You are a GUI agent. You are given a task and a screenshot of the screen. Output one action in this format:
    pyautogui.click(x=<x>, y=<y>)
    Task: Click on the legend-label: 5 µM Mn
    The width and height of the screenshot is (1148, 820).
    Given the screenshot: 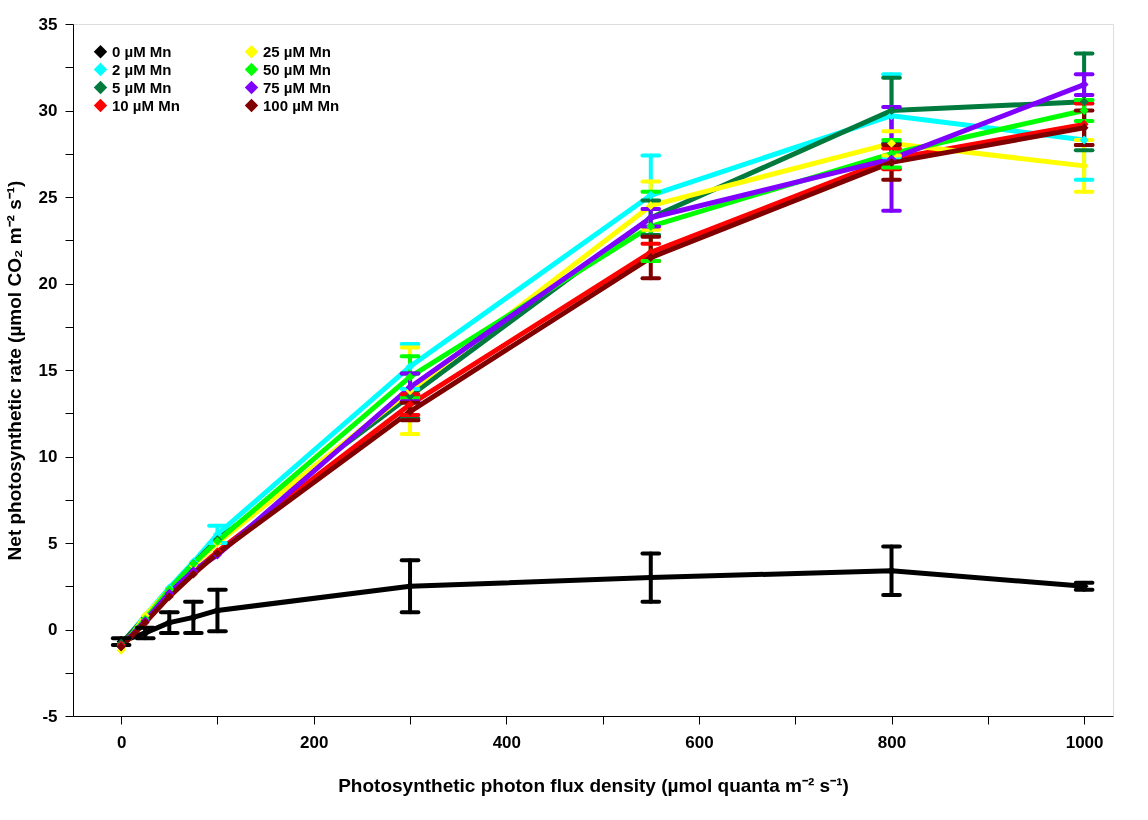 What is the action you would take?
    pyautogui.click(x=142, y=87)
    